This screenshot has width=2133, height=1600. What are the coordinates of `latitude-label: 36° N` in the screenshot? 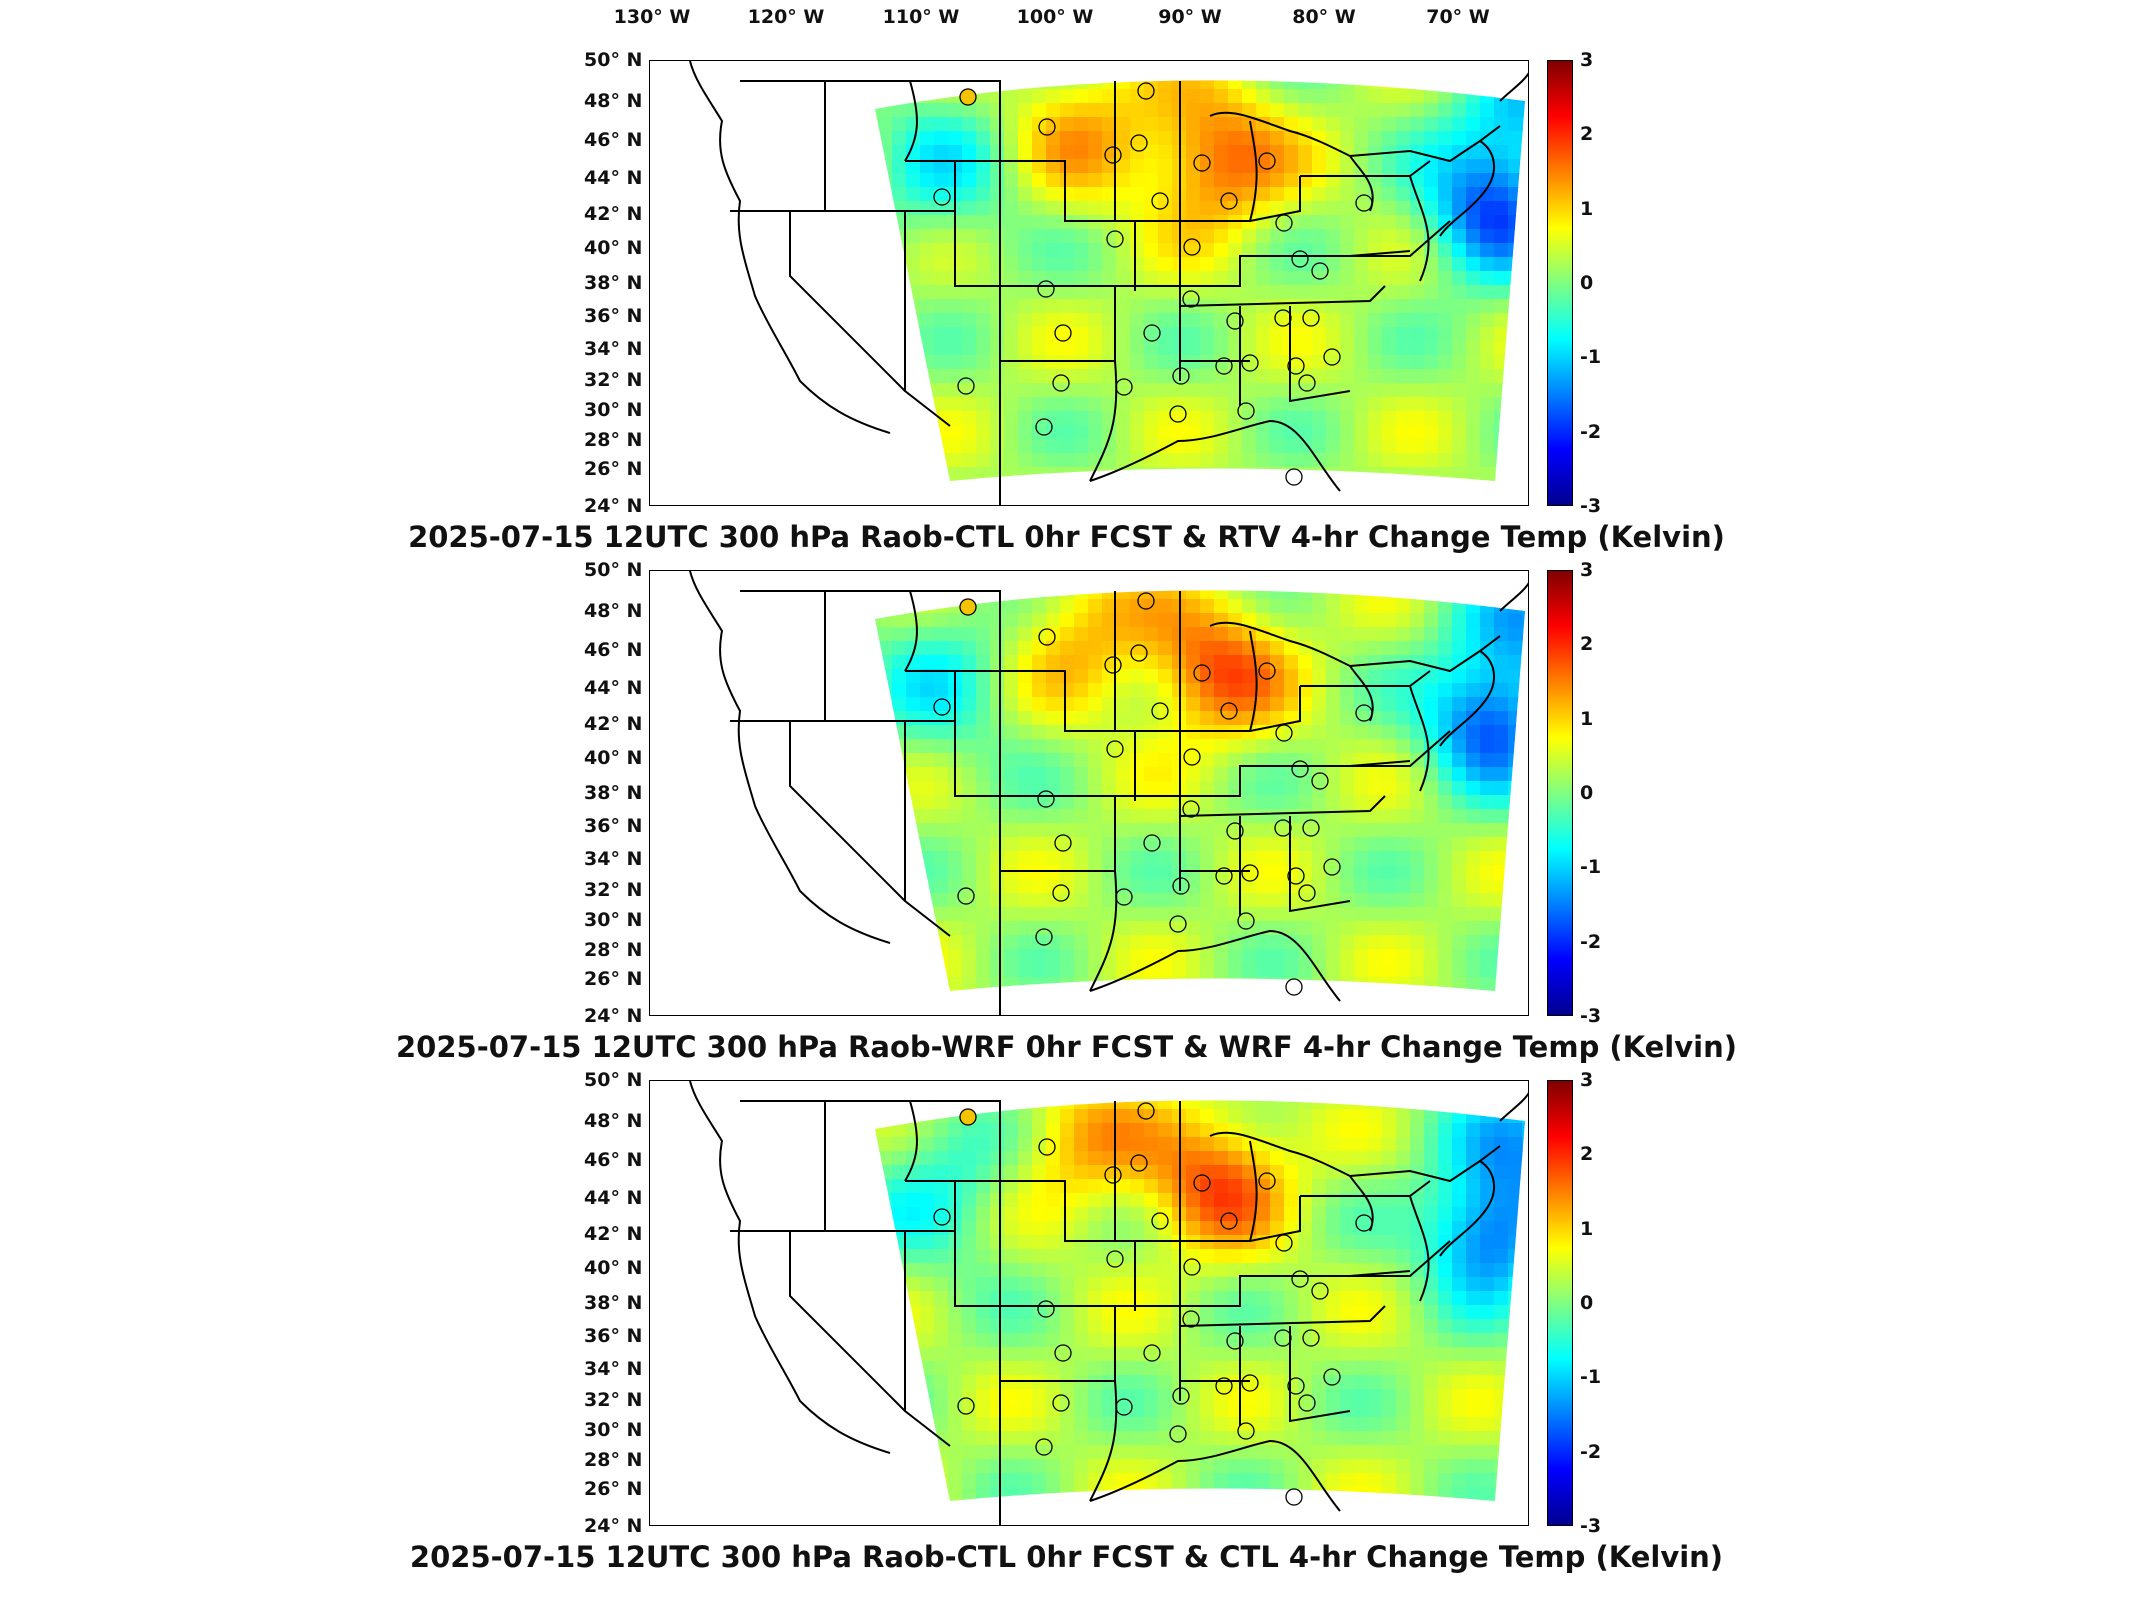 It's located at (613, 316).